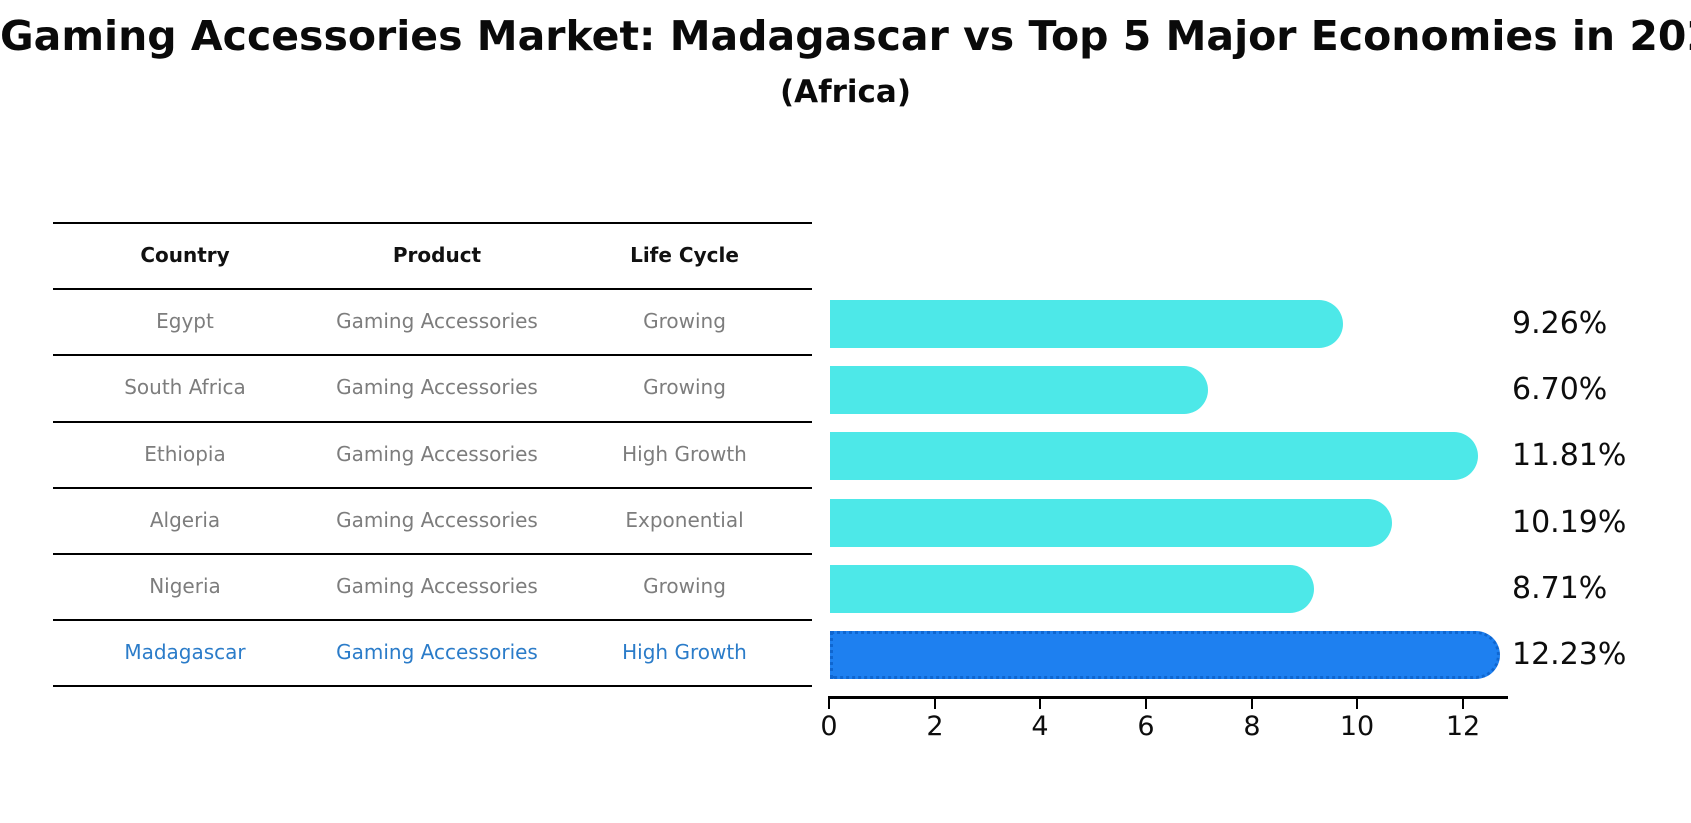 This screenshot has width=1691, height=823. What do you see at coordinates (1165, 655) in the screenshot?
I see `bar-madagascar` at bounding box center [1165, 655].